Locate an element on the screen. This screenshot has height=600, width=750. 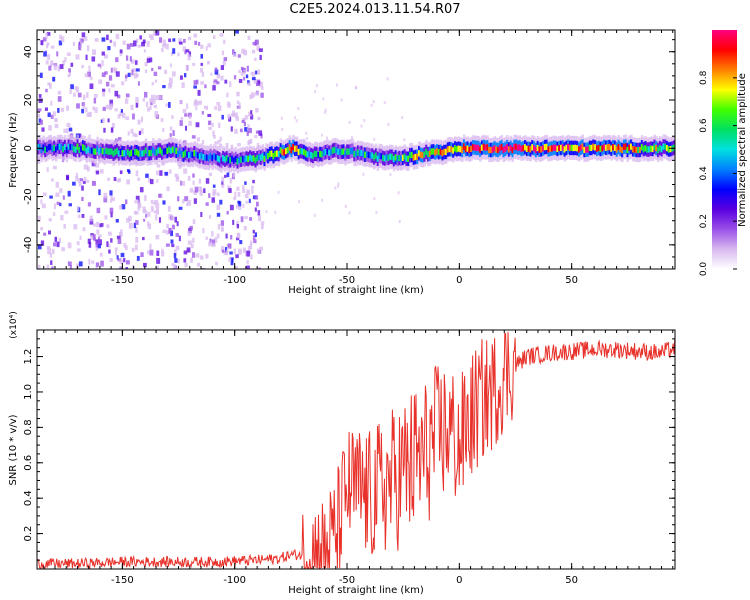
colorbar-tick-label: 0.4 is located at coordinates (704, 173).